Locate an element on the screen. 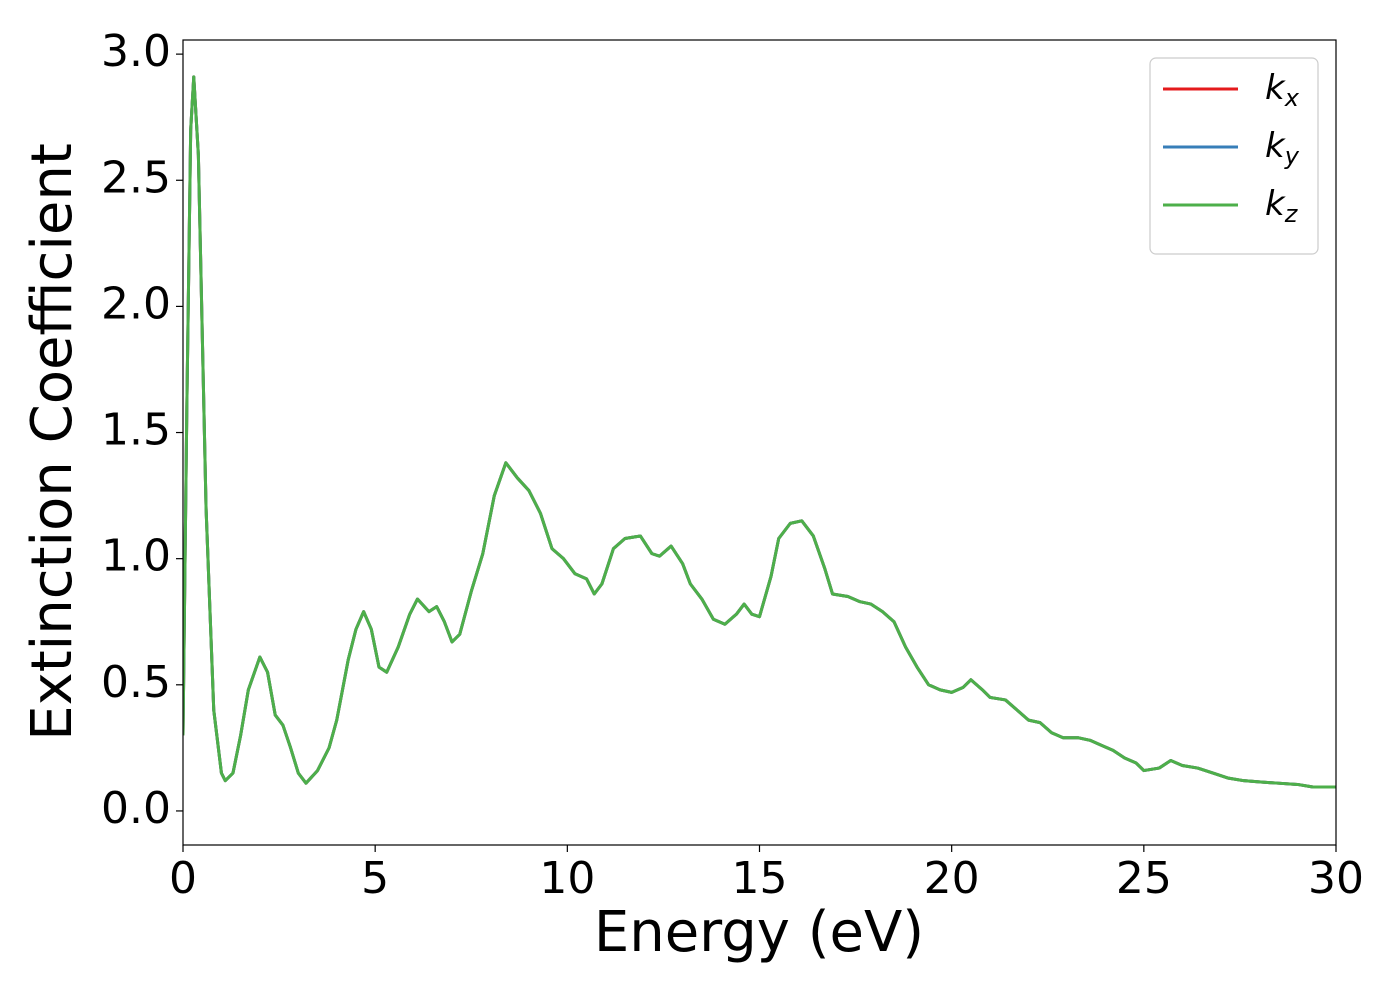 This screenshot has height=1000, width=1400. legend-label: ky is located at coordinates (1282, 148).